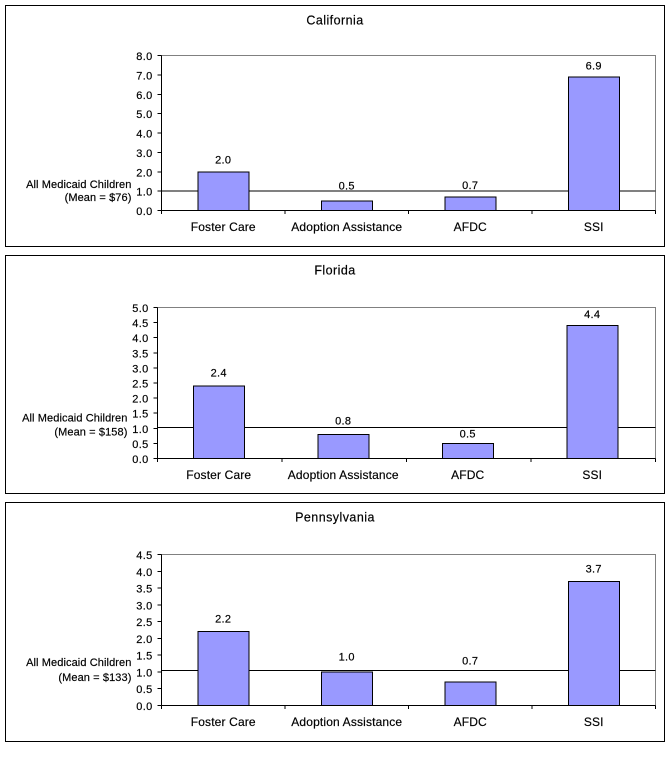 The image size is (670, 763). Describe the element at coordinates (144, 57) in the screenshot. I see `svg-text: 8.0` at that location.